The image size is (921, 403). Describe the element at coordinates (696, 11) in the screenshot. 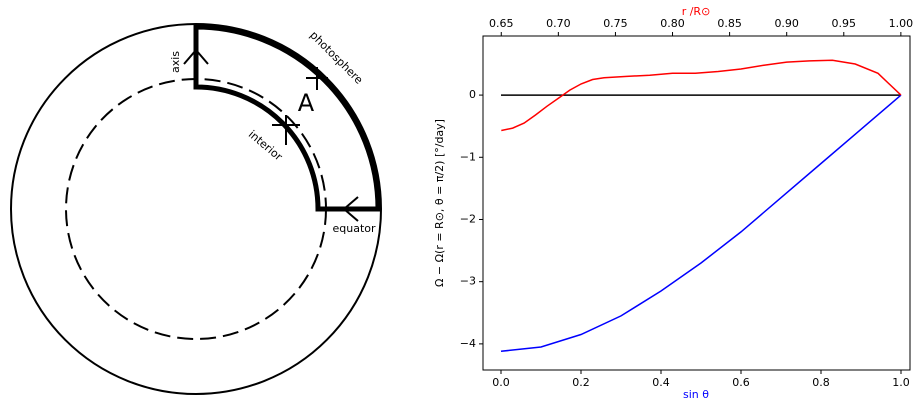

I see `x2-axis-label: r /R⊙` at that location.